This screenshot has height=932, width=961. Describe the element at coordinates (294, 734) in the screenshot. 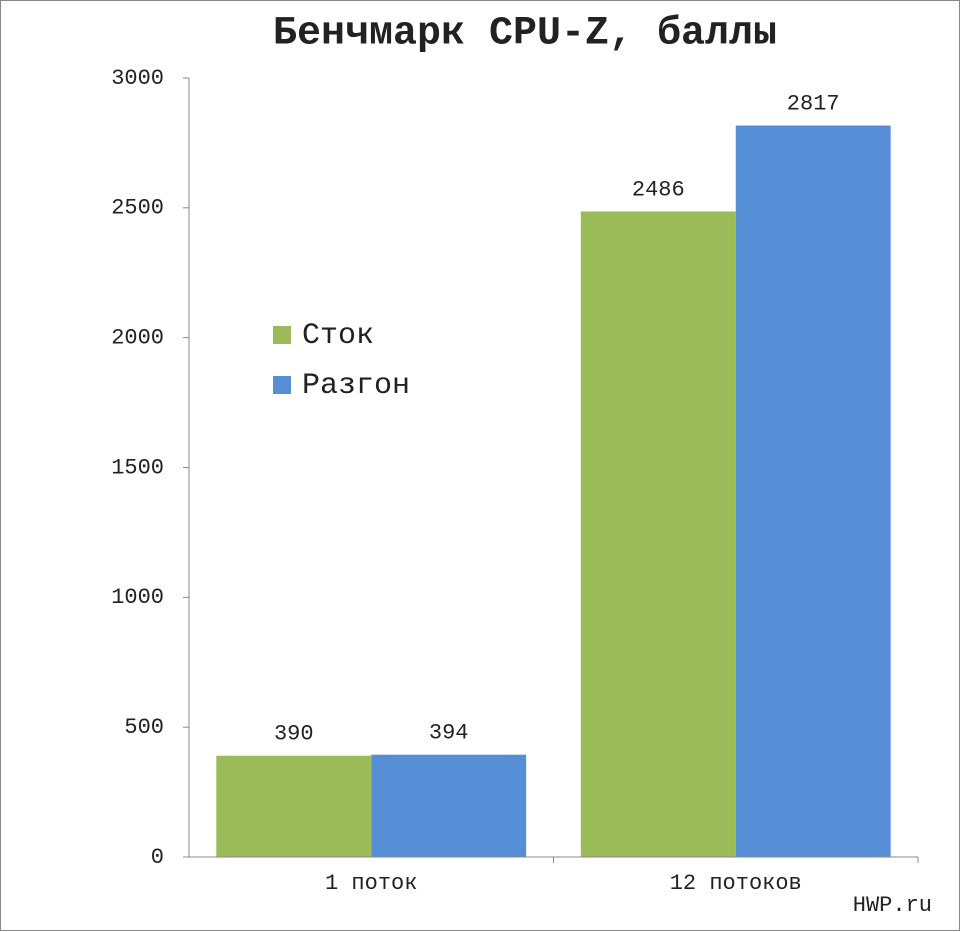

I see `value-label: 390` at that location.